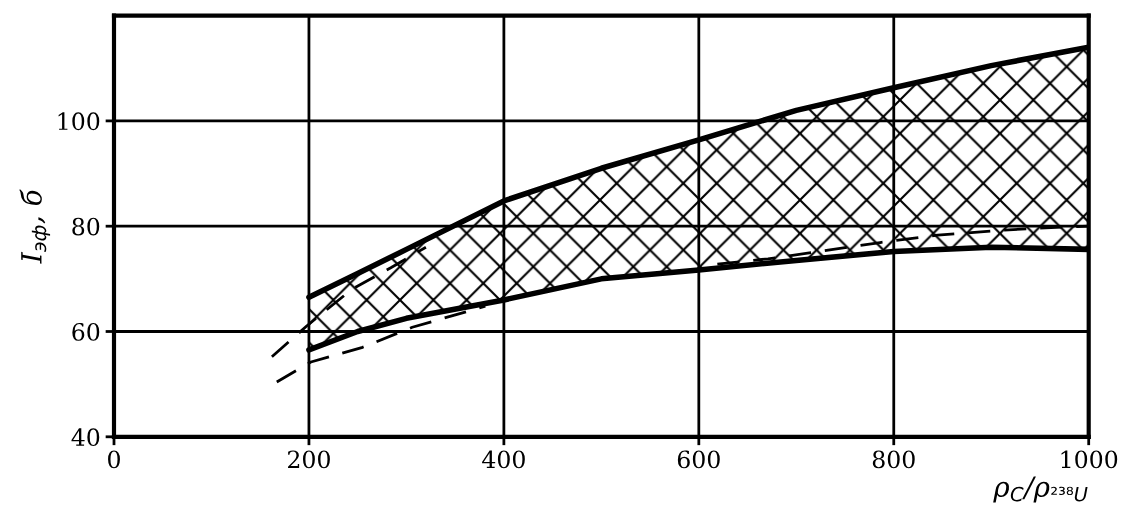 Image resolution: width=1140 pixels, height=520 pixels. Describe the element at coordinates (1040, 489) in the screenshot. I see `x-axis-title: ρ$_{C}$/ρ$_{²³⁸U}$` at that location.